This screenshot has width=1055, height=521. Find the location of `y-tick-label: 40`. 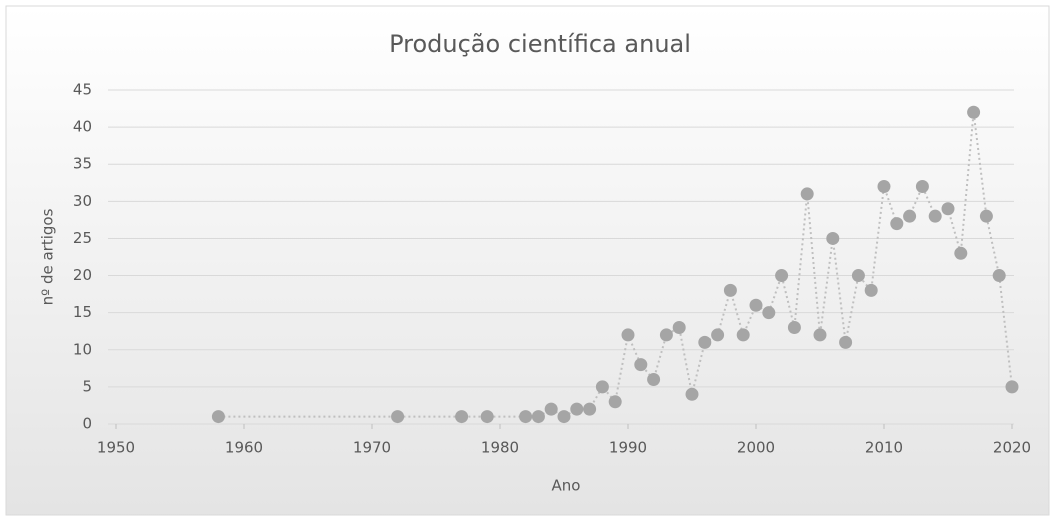

y-tick-label: 40 is located at coordinates (82, 127).